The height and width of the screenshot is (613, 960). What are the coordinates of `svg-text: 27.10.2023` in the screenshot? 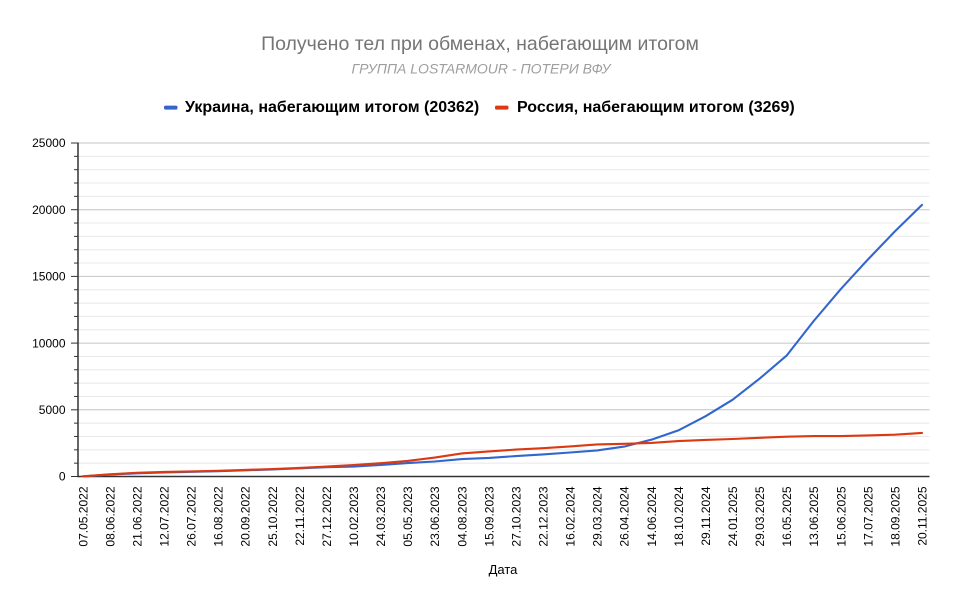 It's located at (516, 516).